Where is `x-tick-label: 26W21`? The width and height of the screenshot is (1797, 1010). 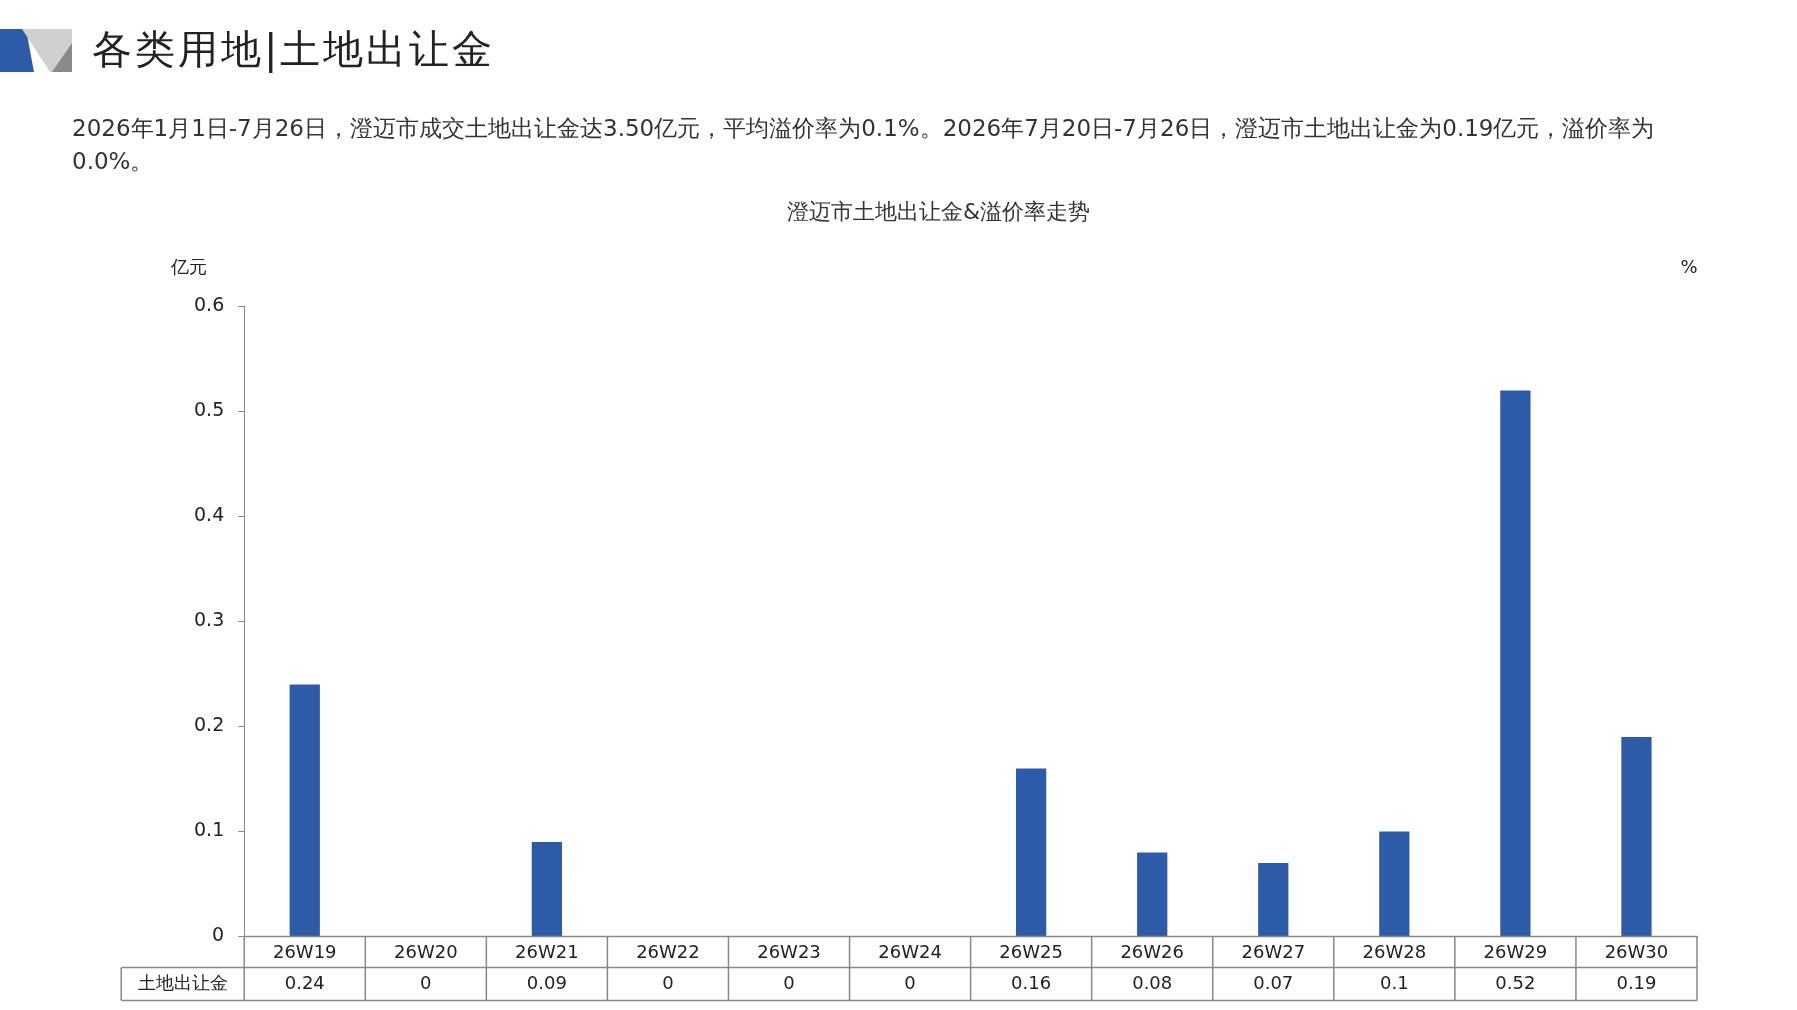
x-tick-label: 26W21 is located at coordinates (547, 951).